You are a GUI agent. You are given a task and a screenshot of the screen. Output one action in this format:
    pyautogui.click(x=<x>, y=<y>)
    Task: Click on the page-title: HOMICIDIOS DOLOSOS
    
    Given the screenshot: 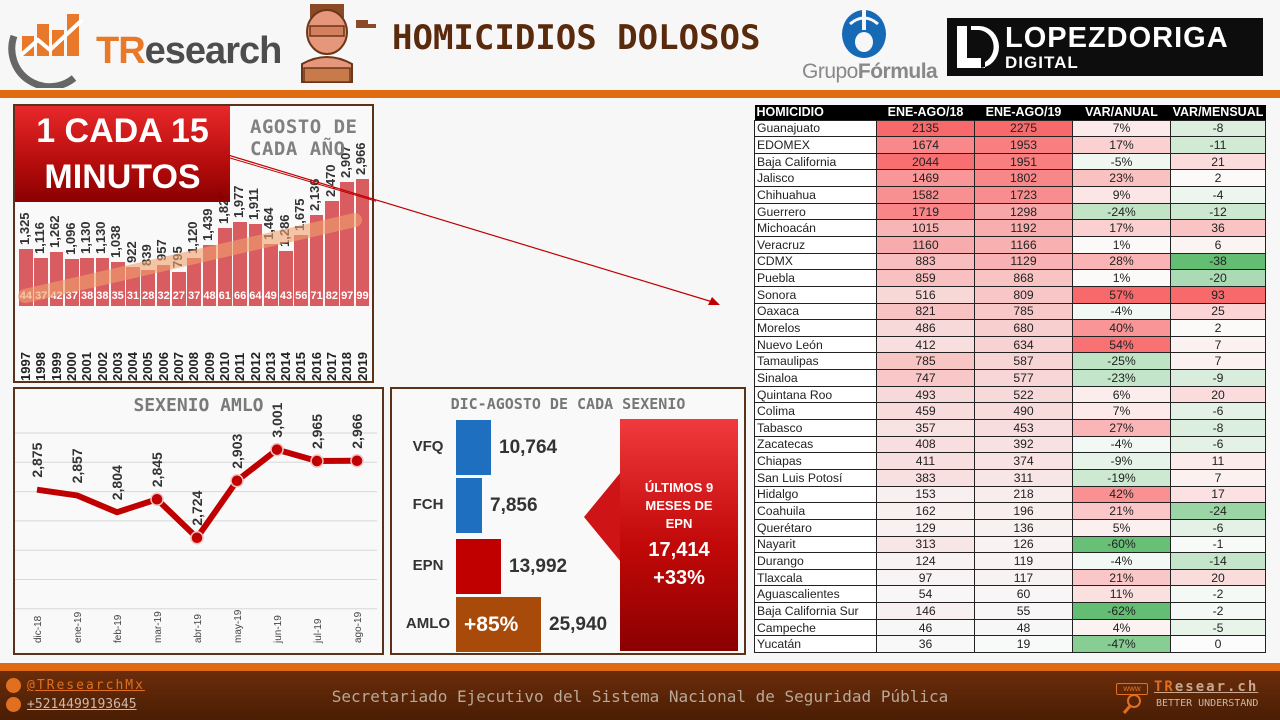 What is the action you would take?
    pyautogui.click(x=576, y=38)
    